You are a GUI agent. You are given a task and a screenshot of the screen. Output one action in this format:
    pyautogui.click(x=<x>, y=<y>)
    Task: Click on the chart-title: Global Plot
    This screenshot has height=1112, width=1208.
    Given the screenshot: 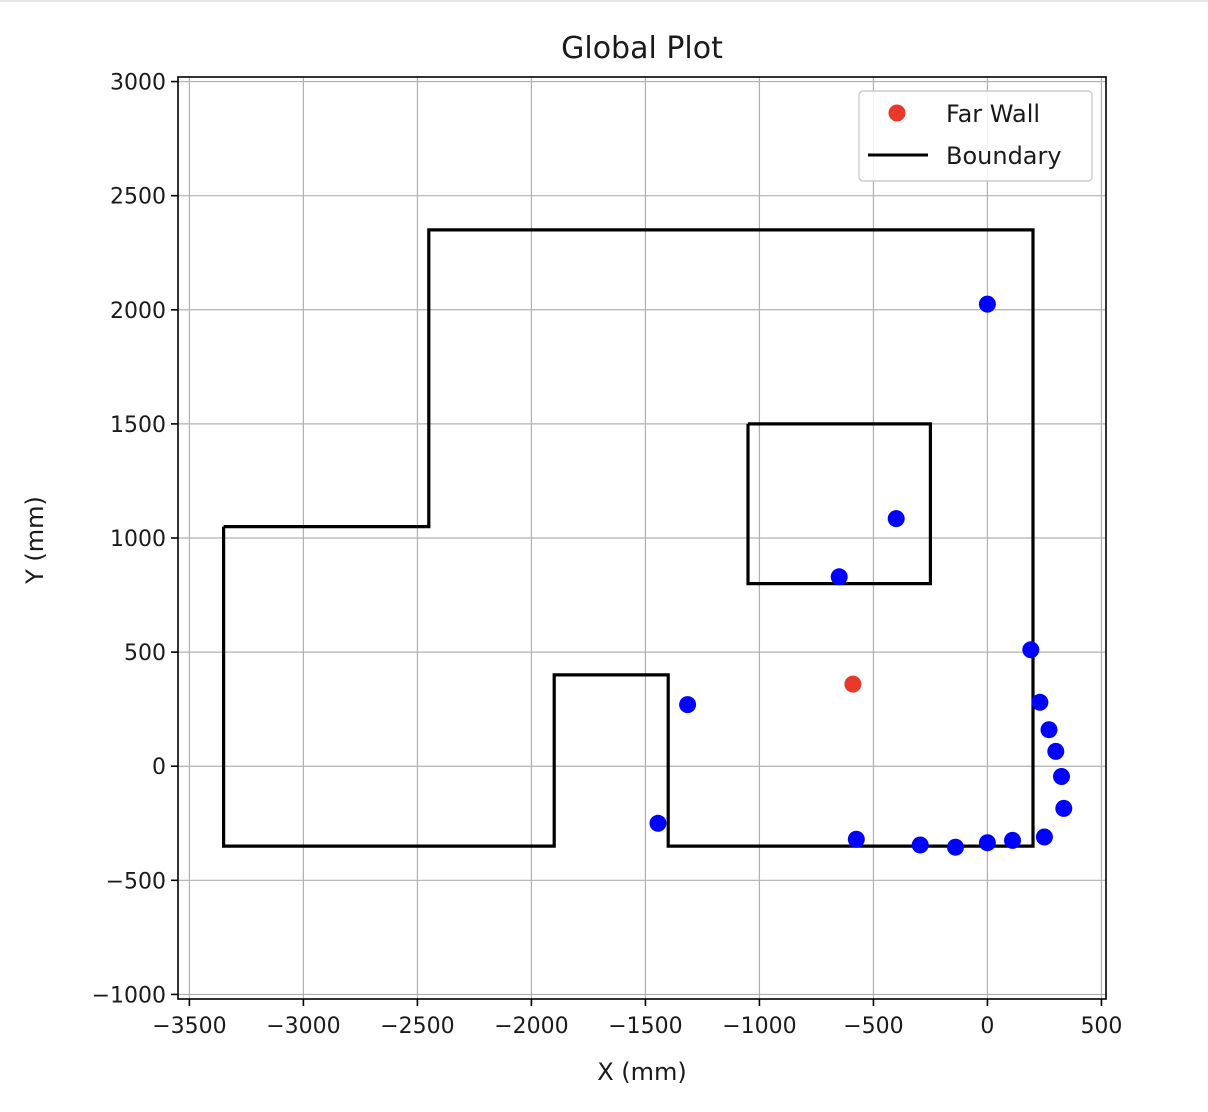 What is the action you would take?
    pyautogui.click(x=642, y=48)
    